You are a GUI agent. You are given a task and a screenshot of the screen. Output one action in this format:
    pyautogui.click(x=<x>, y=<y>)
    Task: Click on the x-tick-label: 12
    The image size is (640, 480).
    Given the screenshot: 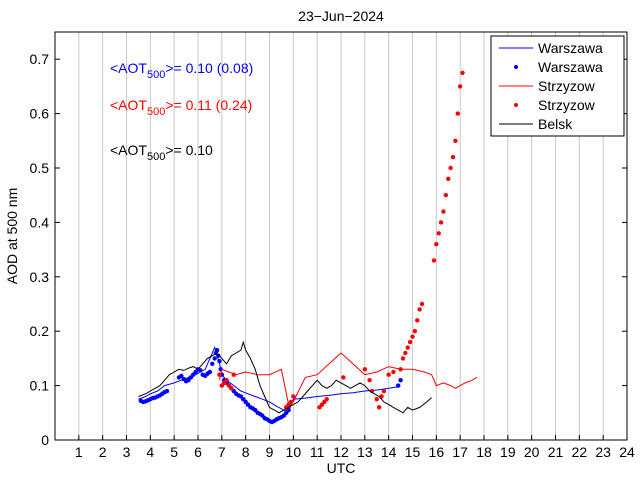 What is the action you would take?
    pyautogui.click(x=341, y=452)
    